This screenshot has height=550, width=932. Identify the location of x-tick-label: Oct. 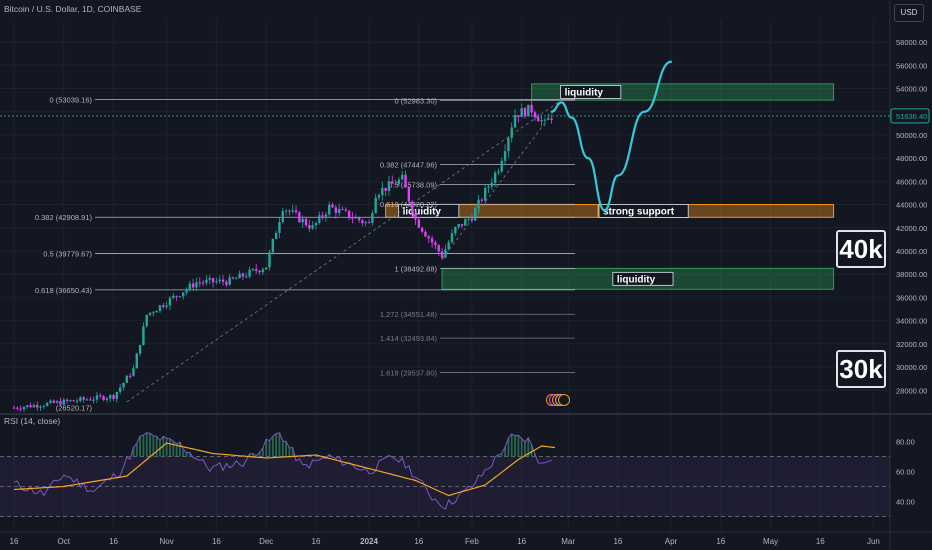
(64, 541).